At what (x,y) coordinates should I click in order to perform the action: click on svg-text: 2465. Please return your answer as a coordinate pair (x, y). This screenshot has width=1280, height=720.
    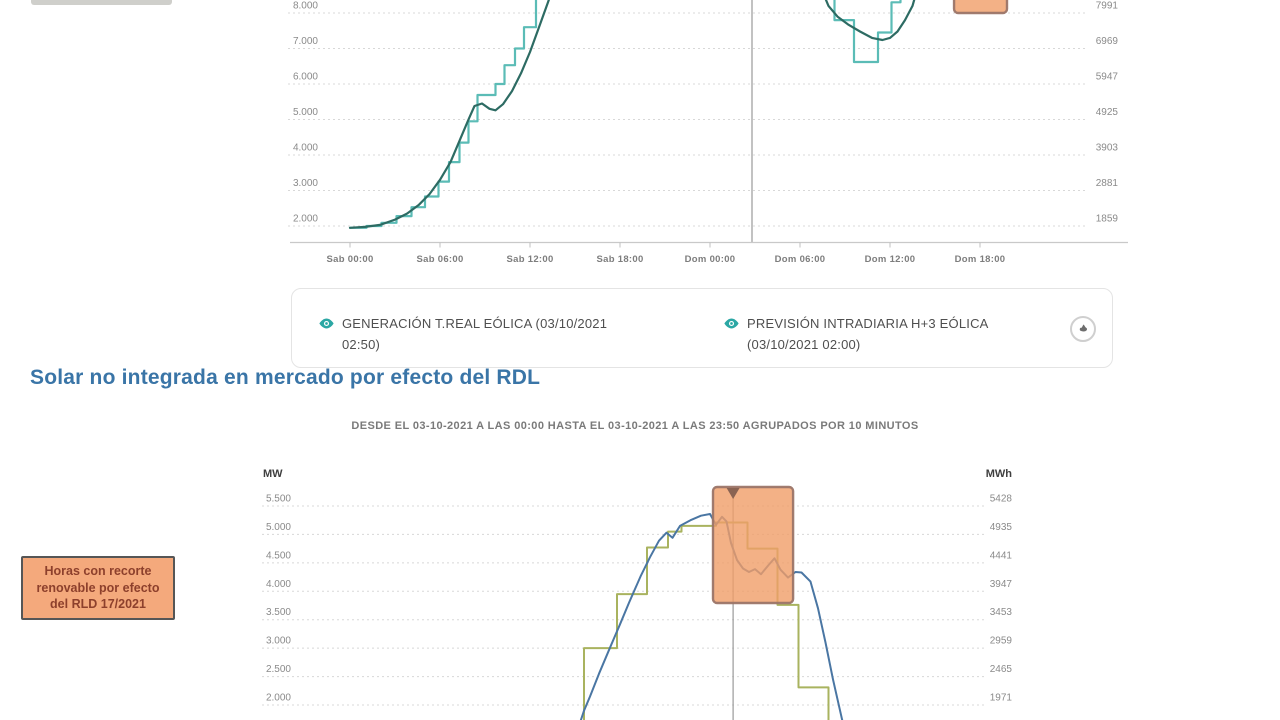
    Looking at the image, I should click on (1001, 669).